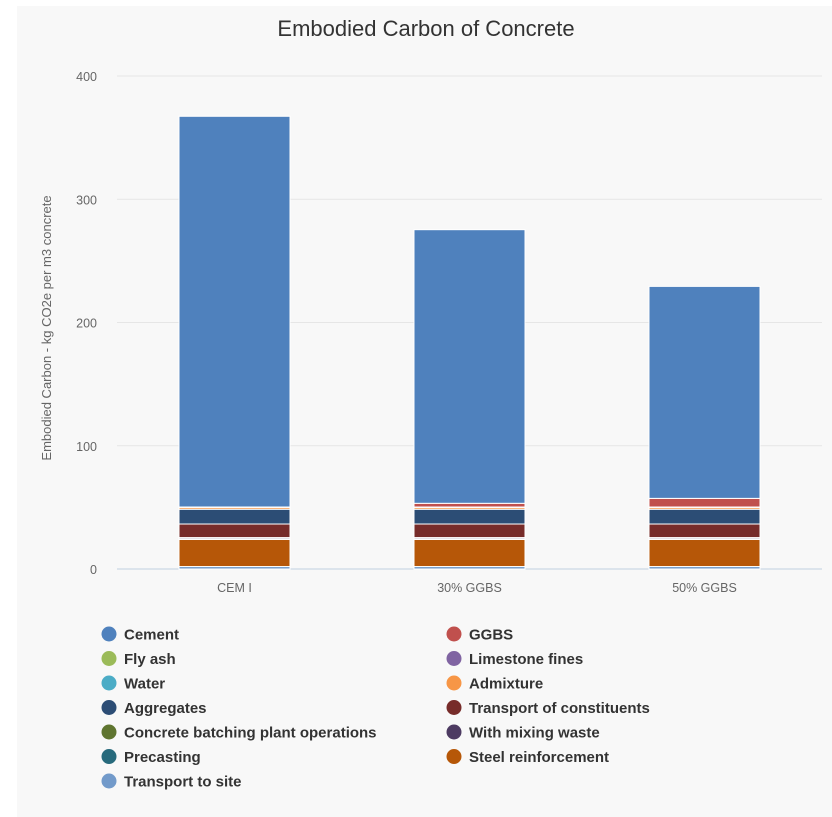 The width and height of the screenshot is (832, 817). I want to click on y-tick-label: 100, so click(86, 447).